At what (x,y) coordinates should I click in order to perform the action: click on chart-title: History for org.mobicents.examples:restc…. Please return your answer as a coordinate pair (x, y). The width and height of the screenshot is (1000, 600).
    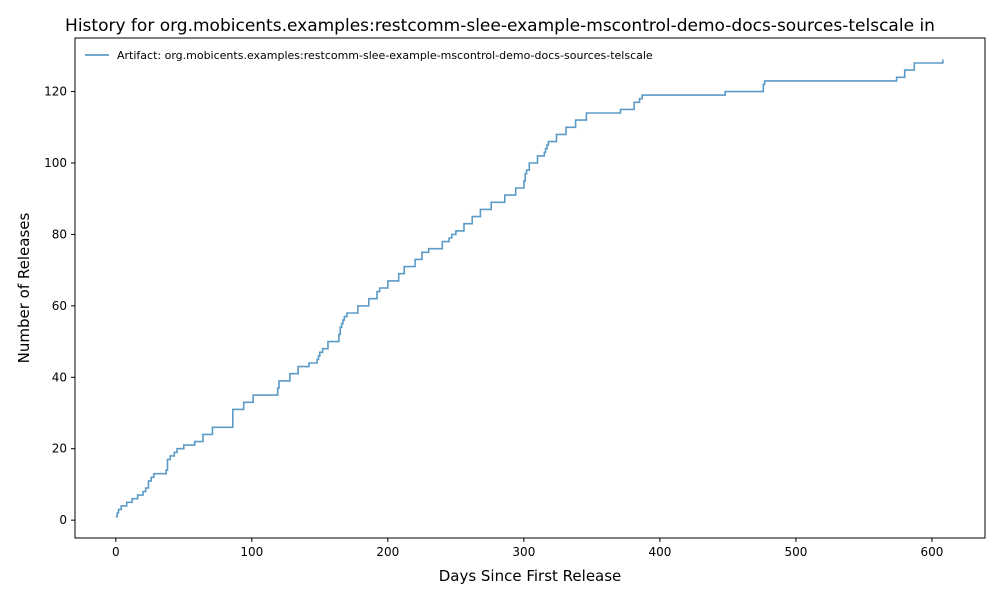
    Looking at the image, I should click on (500, 26).